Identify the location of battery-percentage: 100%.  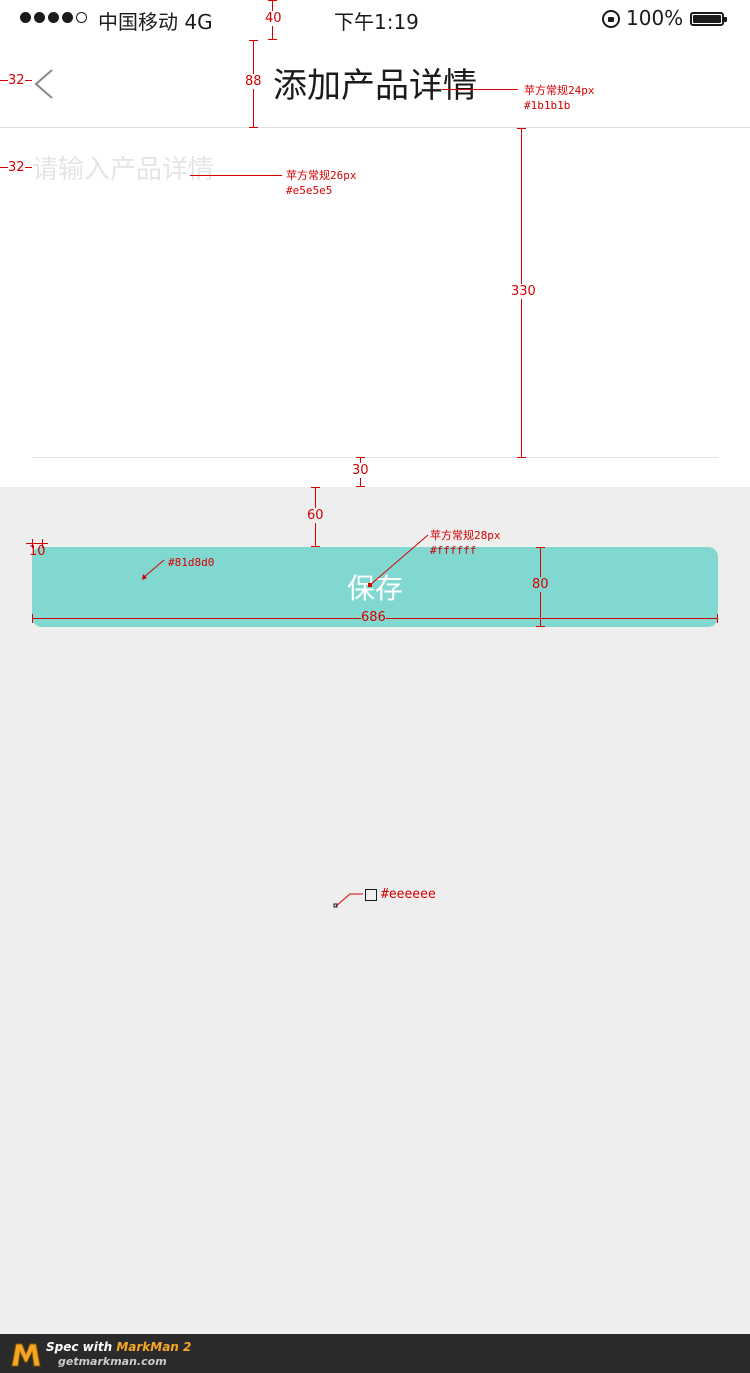
(655, 18).